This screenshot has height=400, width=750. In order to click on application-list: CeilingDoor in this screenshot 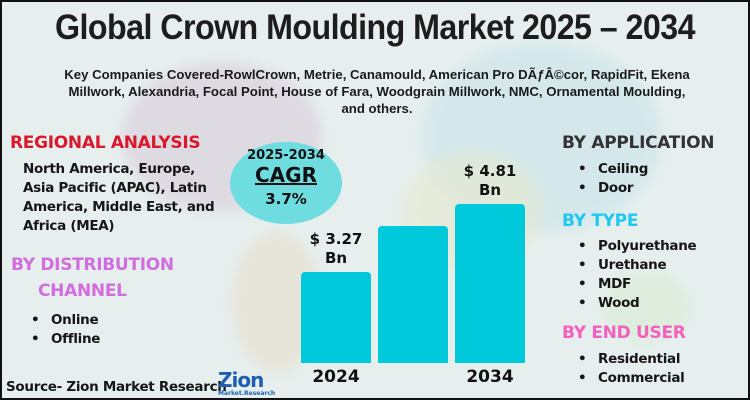, I will do `click(613, 179)`.